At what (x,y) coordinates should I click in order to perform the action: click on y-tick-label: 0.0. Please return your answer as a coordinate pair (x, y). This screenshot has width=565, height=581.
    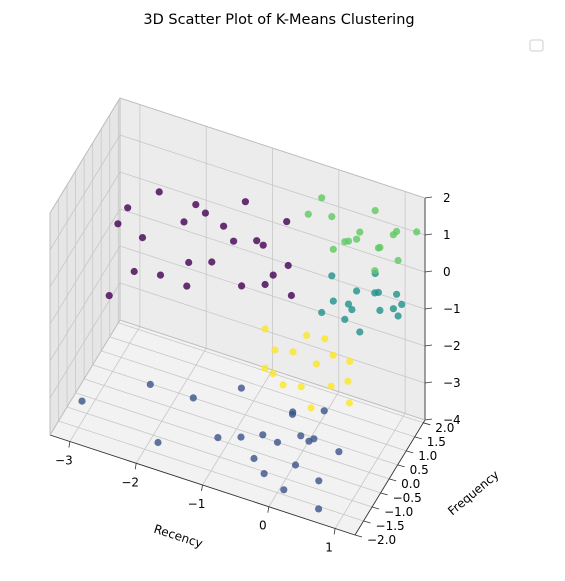
    Looking at the image, I should click on (410, 484).